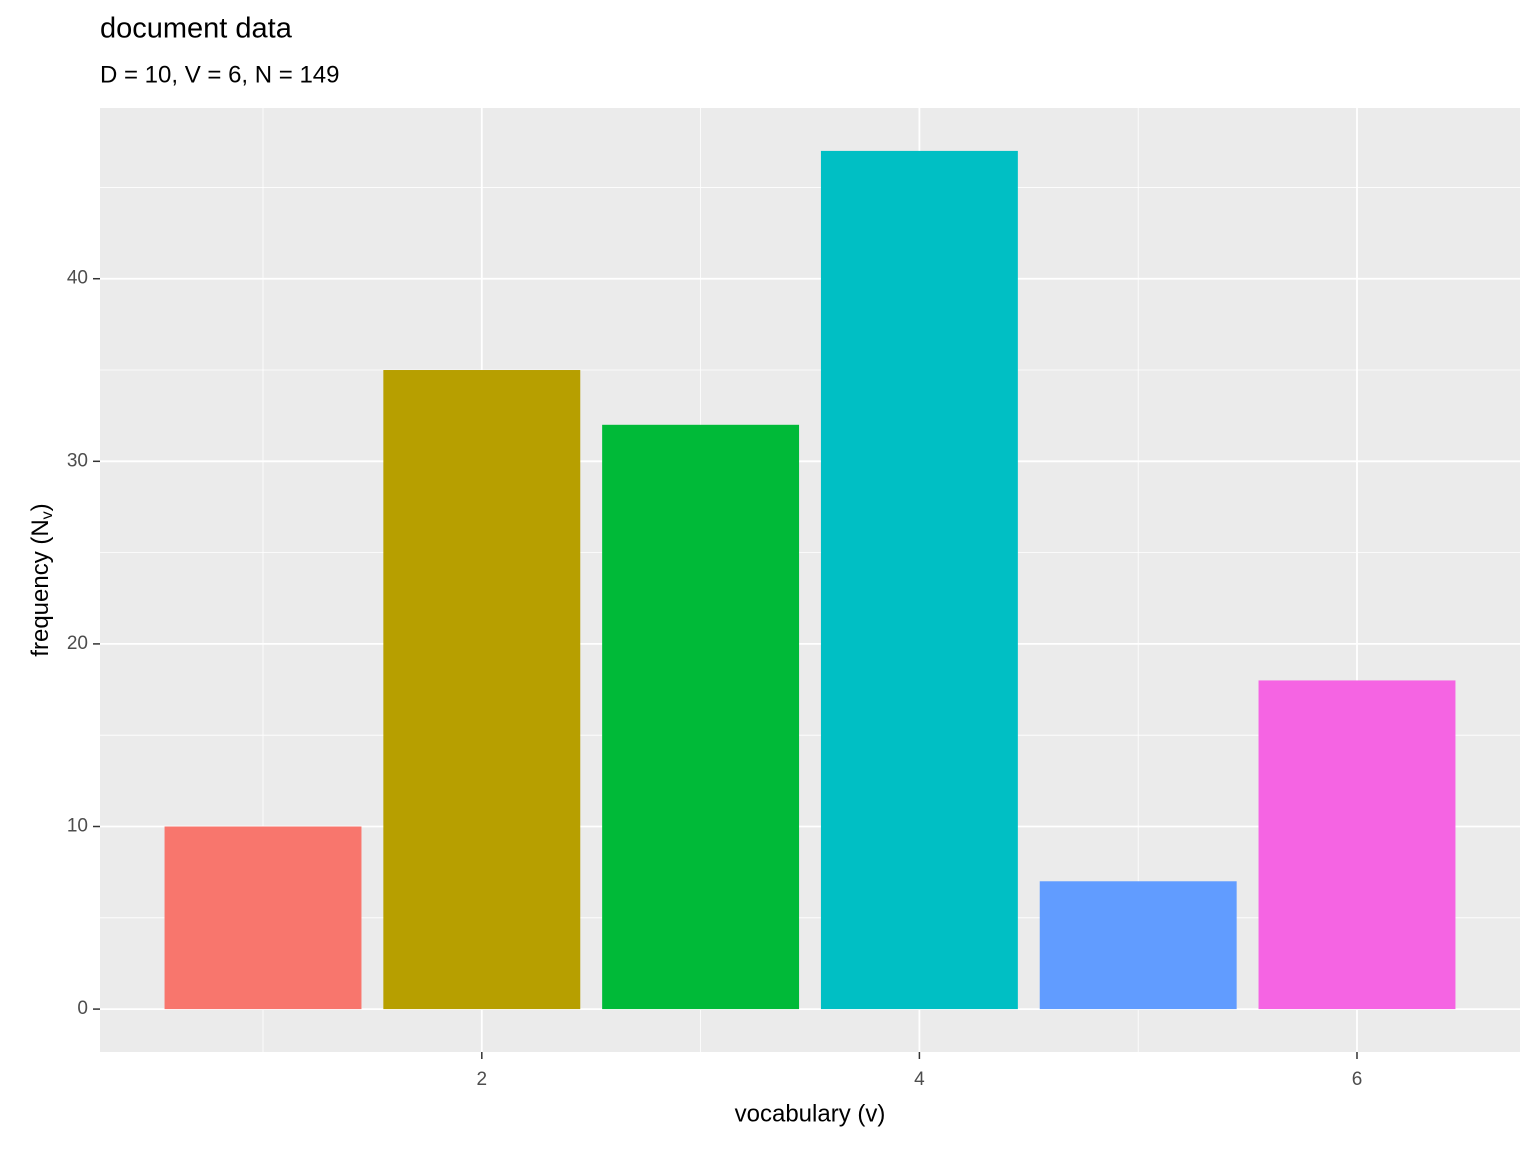 The image size is (1536, 1152). What do you see at coordinates (47, 515) in the screenshot?
I see `y-label-sub: v` at bounding box center [47, 515].